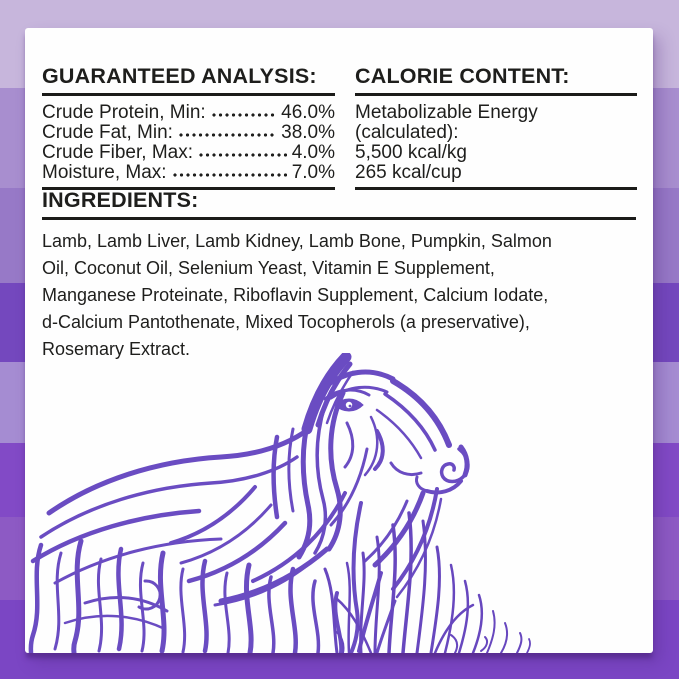 The height and width of the screenshot is (679, 679). Describe the element at coordinates (396, 432) in the screenshot. I see `lamb-head` at that location.